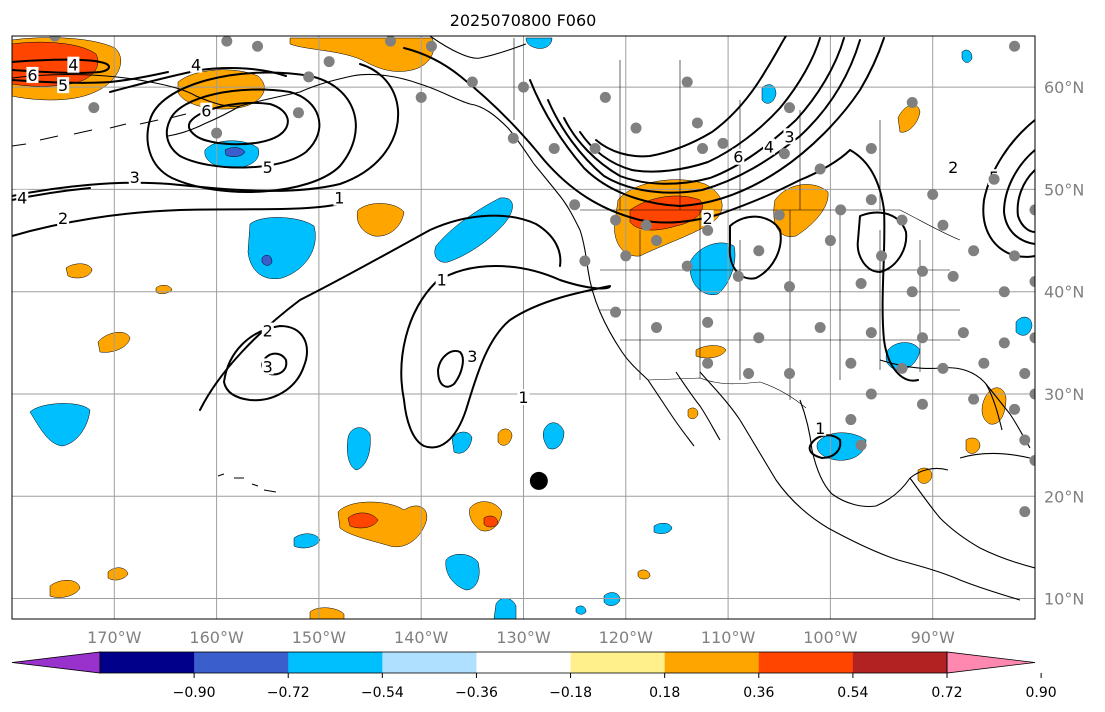 The height and width of the screenshot is (712, 1105). I want to click on longitude-label: 140°W, so click(421, 637).